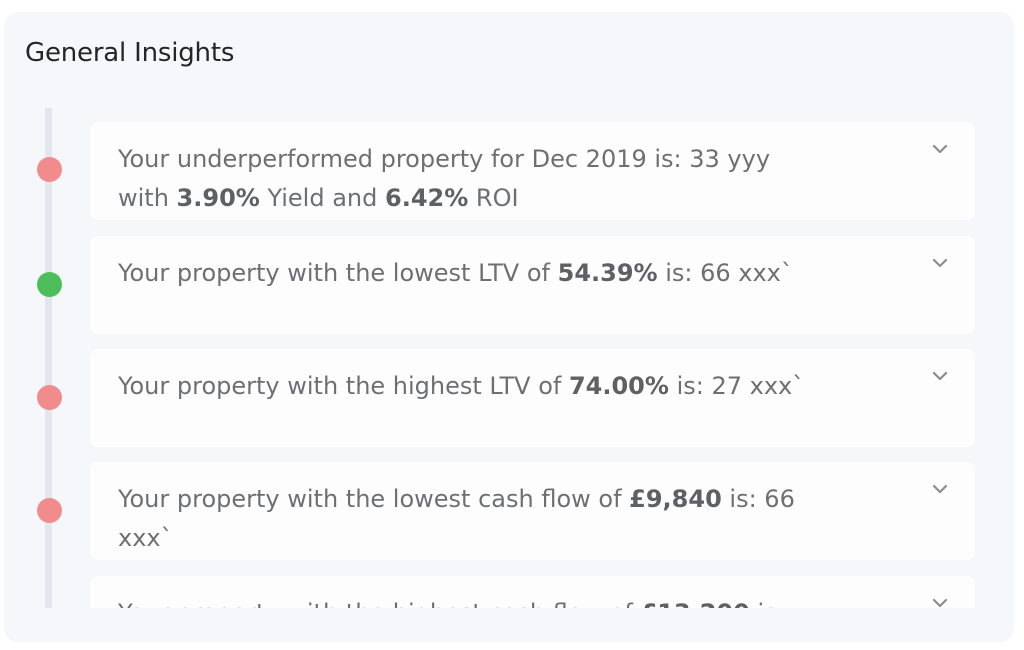 The width and height of the screenshot is (1024, 650). I want to click on insight-metric-value: £13,200, so click(695, 603).